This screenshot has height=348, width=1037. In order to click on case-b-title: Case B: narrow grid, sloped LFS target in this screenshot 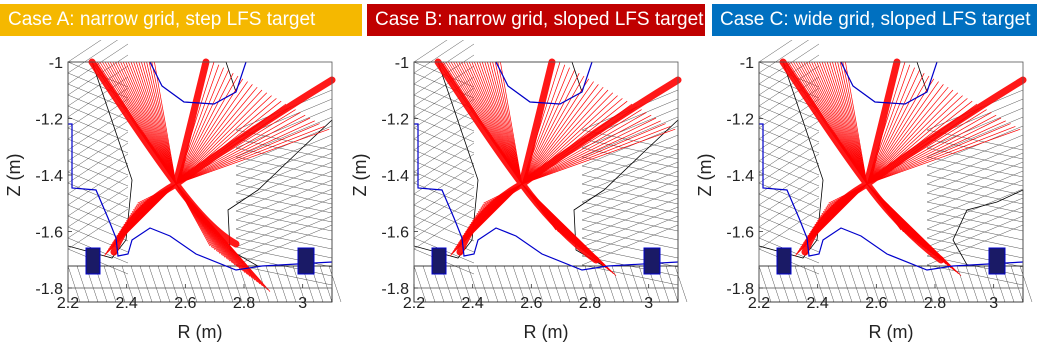, I will do `click(536, 20)`.